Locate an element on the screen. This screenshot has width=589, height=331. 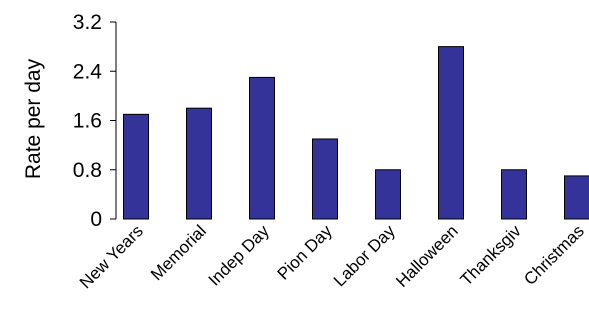
x-tick-label: Indep Day is located at coordinates (239, 255).